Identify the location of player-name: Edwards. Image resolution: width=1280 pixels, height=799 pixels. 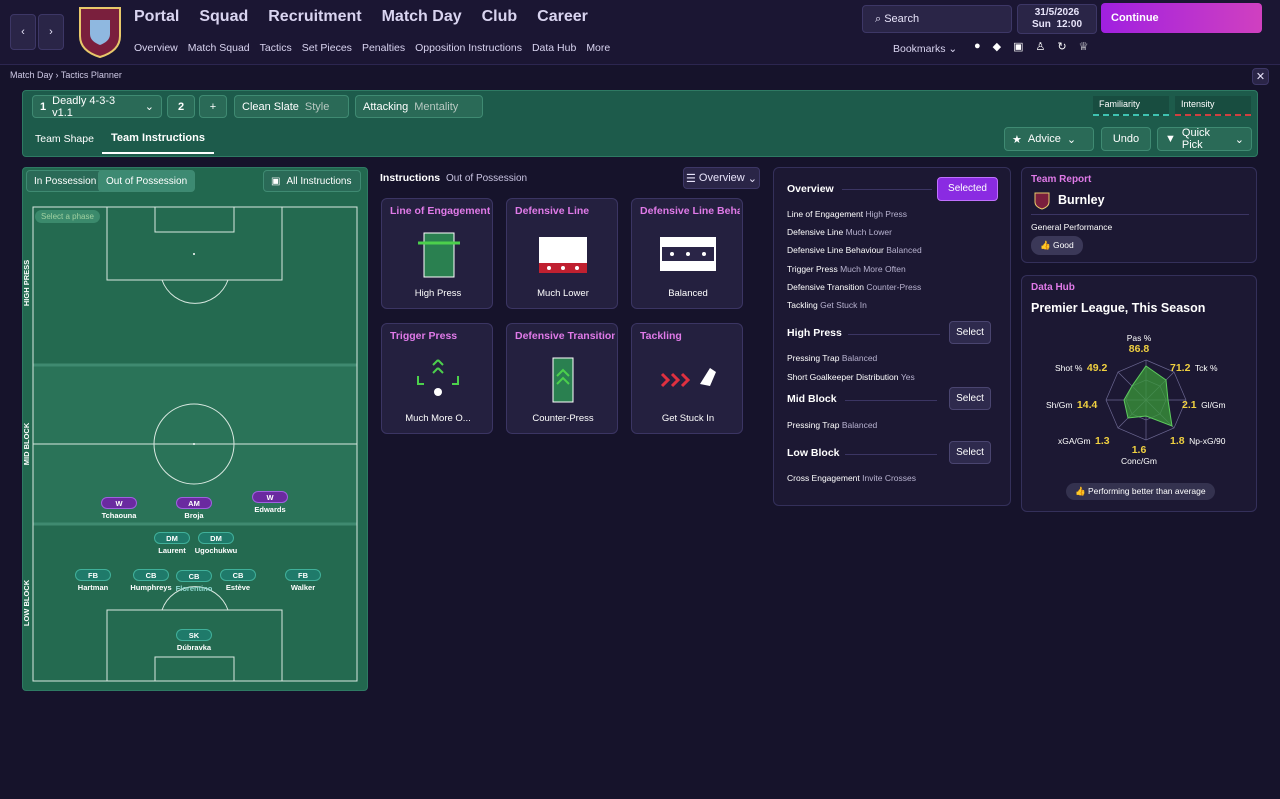
(270, 509).